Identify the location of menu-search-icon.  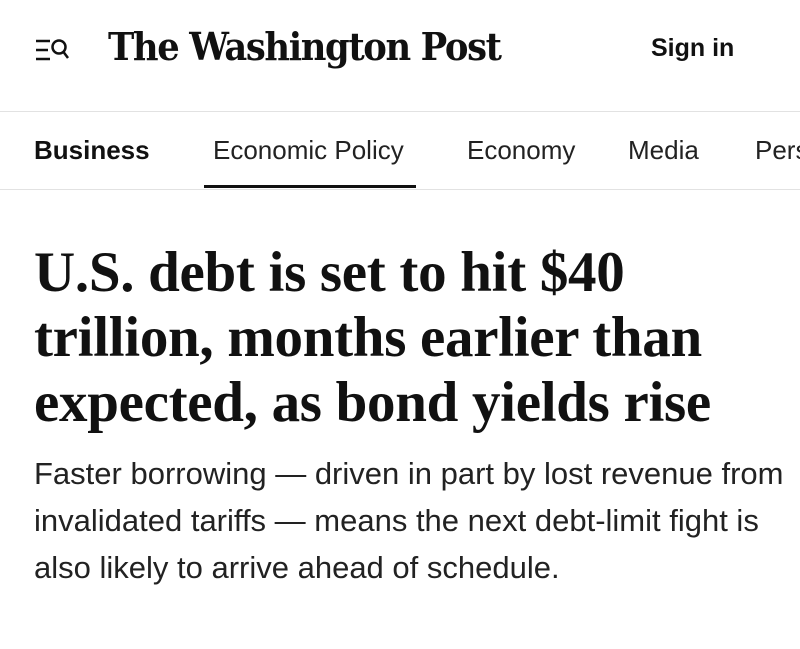
(52, 50).